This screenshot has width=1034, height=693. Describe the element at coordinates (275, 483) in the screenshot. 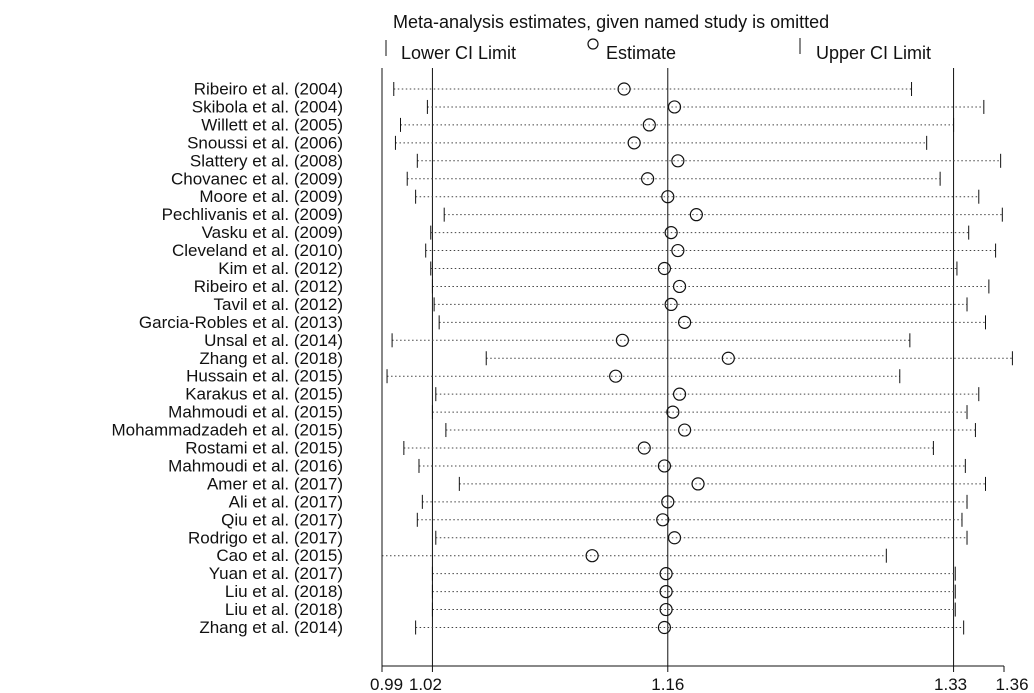

I see `study-label: Amer et al. (2017)` at that location.